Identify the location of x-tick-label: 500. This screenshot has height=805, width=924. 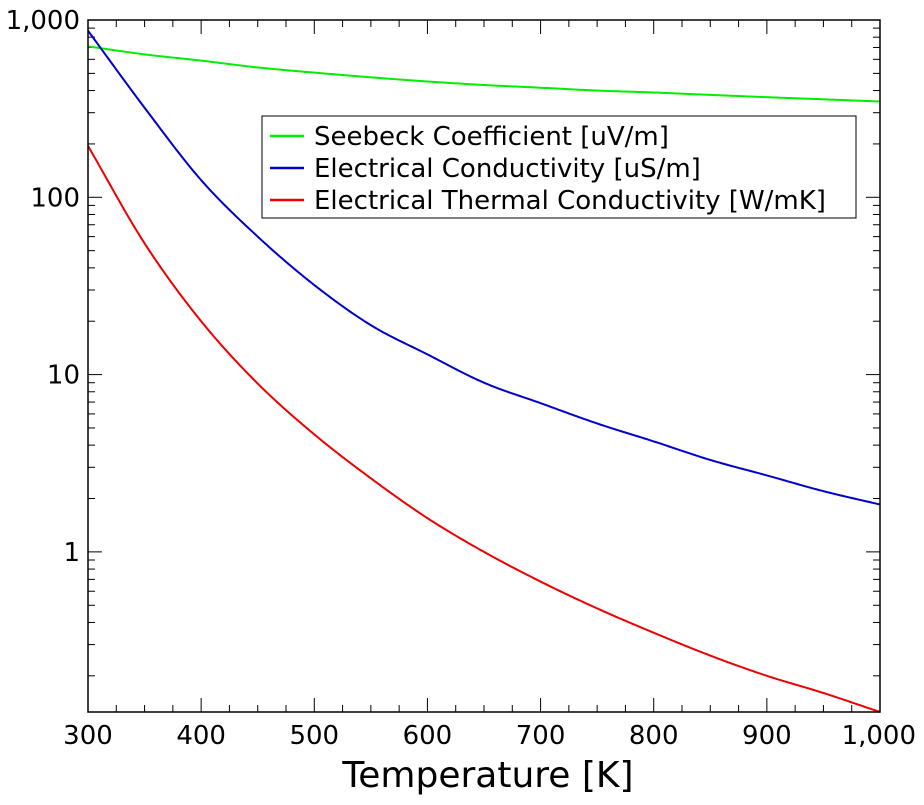
(314, 736).